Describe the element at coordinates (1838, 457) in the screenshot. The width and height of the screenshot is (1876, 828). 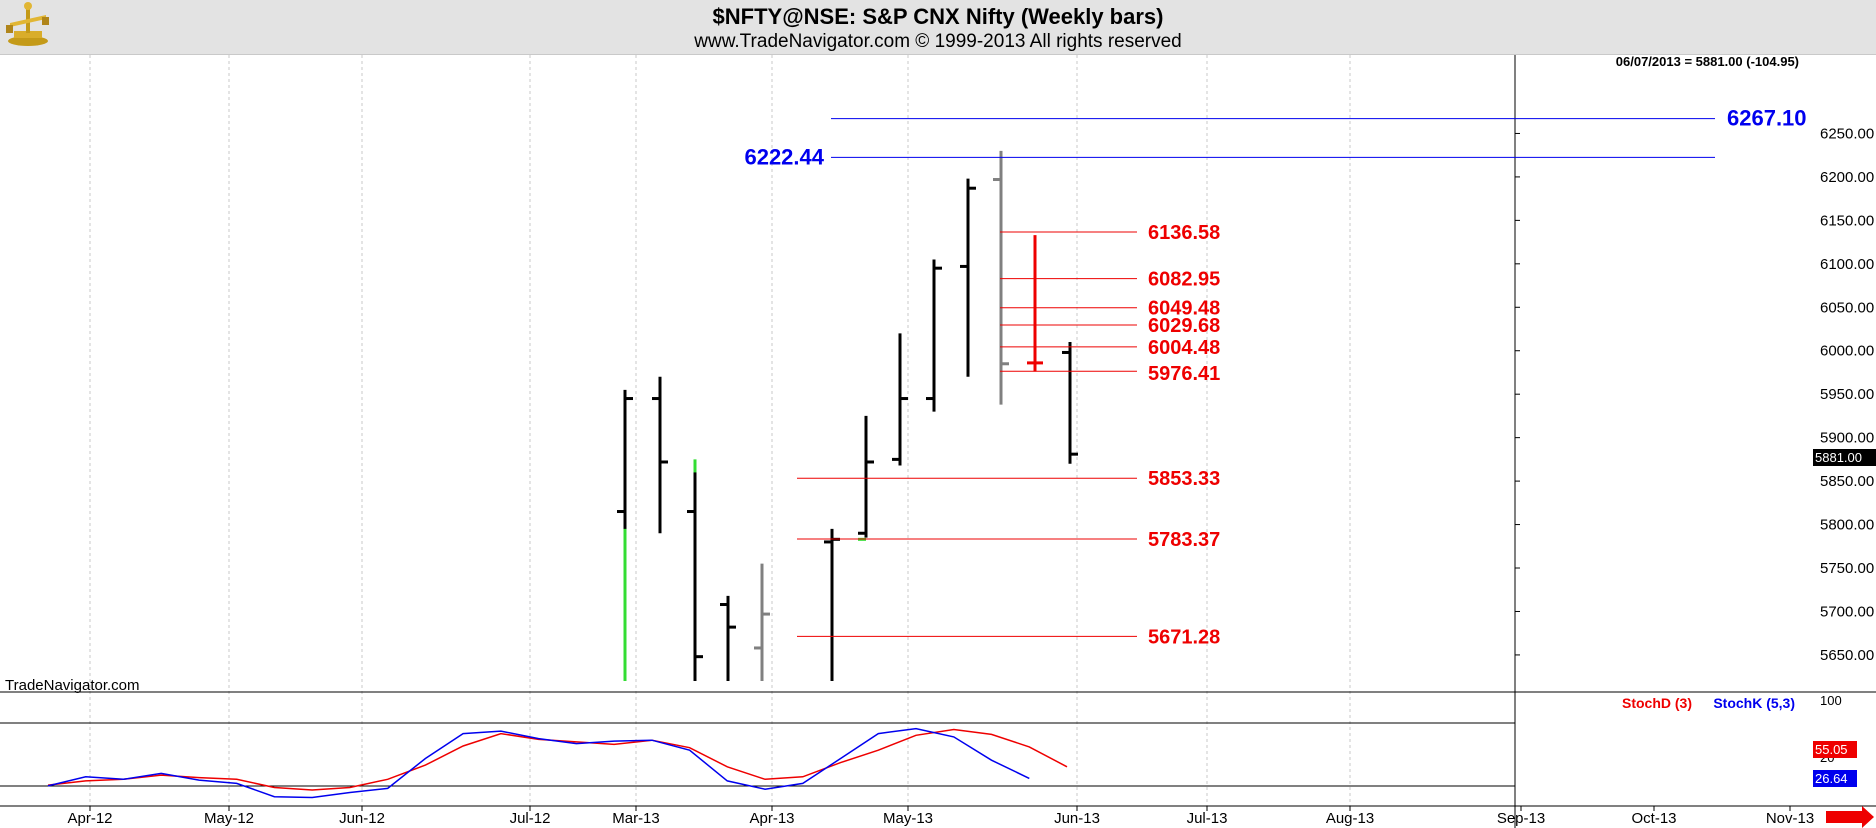
I see `last-price-label: 5881.00` at that location.